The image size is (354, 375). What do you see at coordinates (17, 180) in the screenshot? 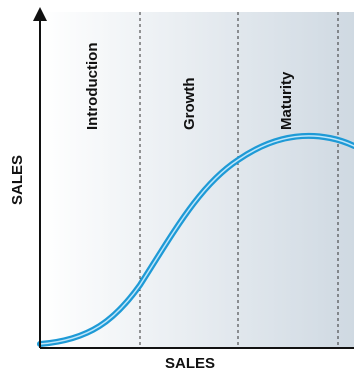
I see `y-axis-label: SALES` at bounding box center [17, 180].